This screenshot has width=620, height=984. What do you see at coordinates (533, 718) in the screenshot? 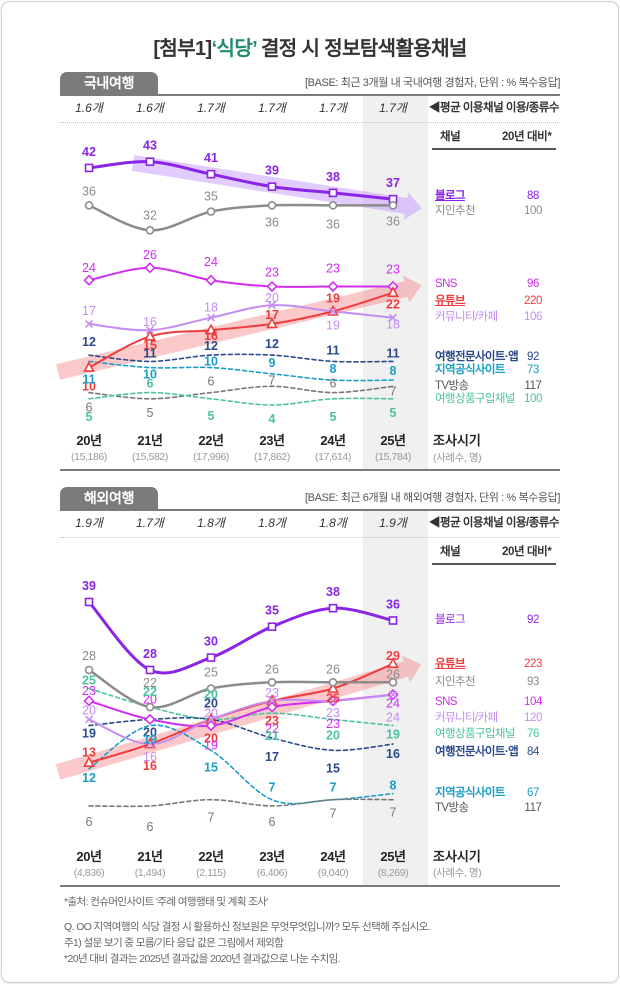
I see `legend-vs2020-커뮤니티-카페: 120` at bounding box center [533, 718].